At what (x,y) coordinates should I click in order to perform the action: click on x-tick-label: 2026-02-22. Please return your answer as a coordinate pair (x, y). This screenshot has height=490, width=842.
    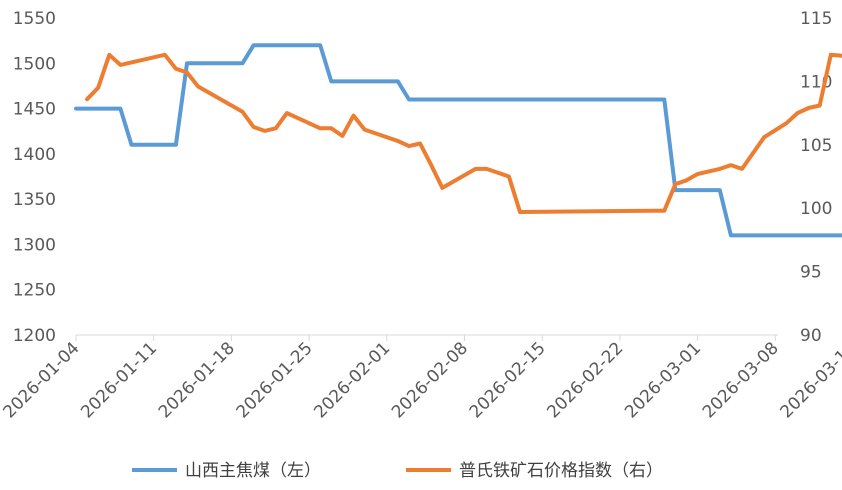
    Looking at the image, I should click on (585, 380).